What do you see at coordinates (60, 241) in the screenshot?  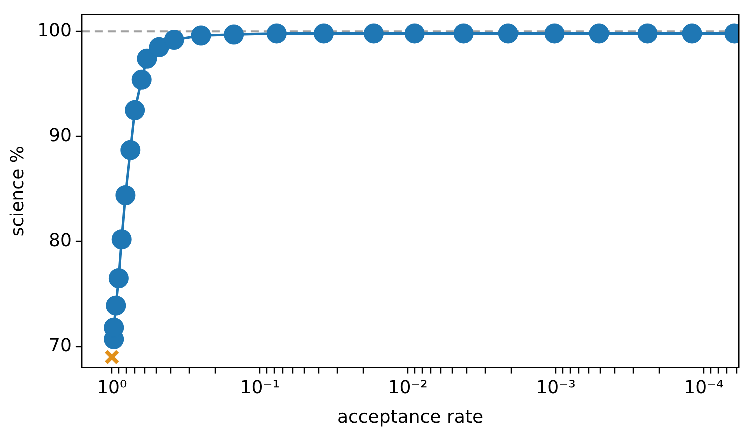 I see `y-tick-label: 80` at bounding box center [60, 241].